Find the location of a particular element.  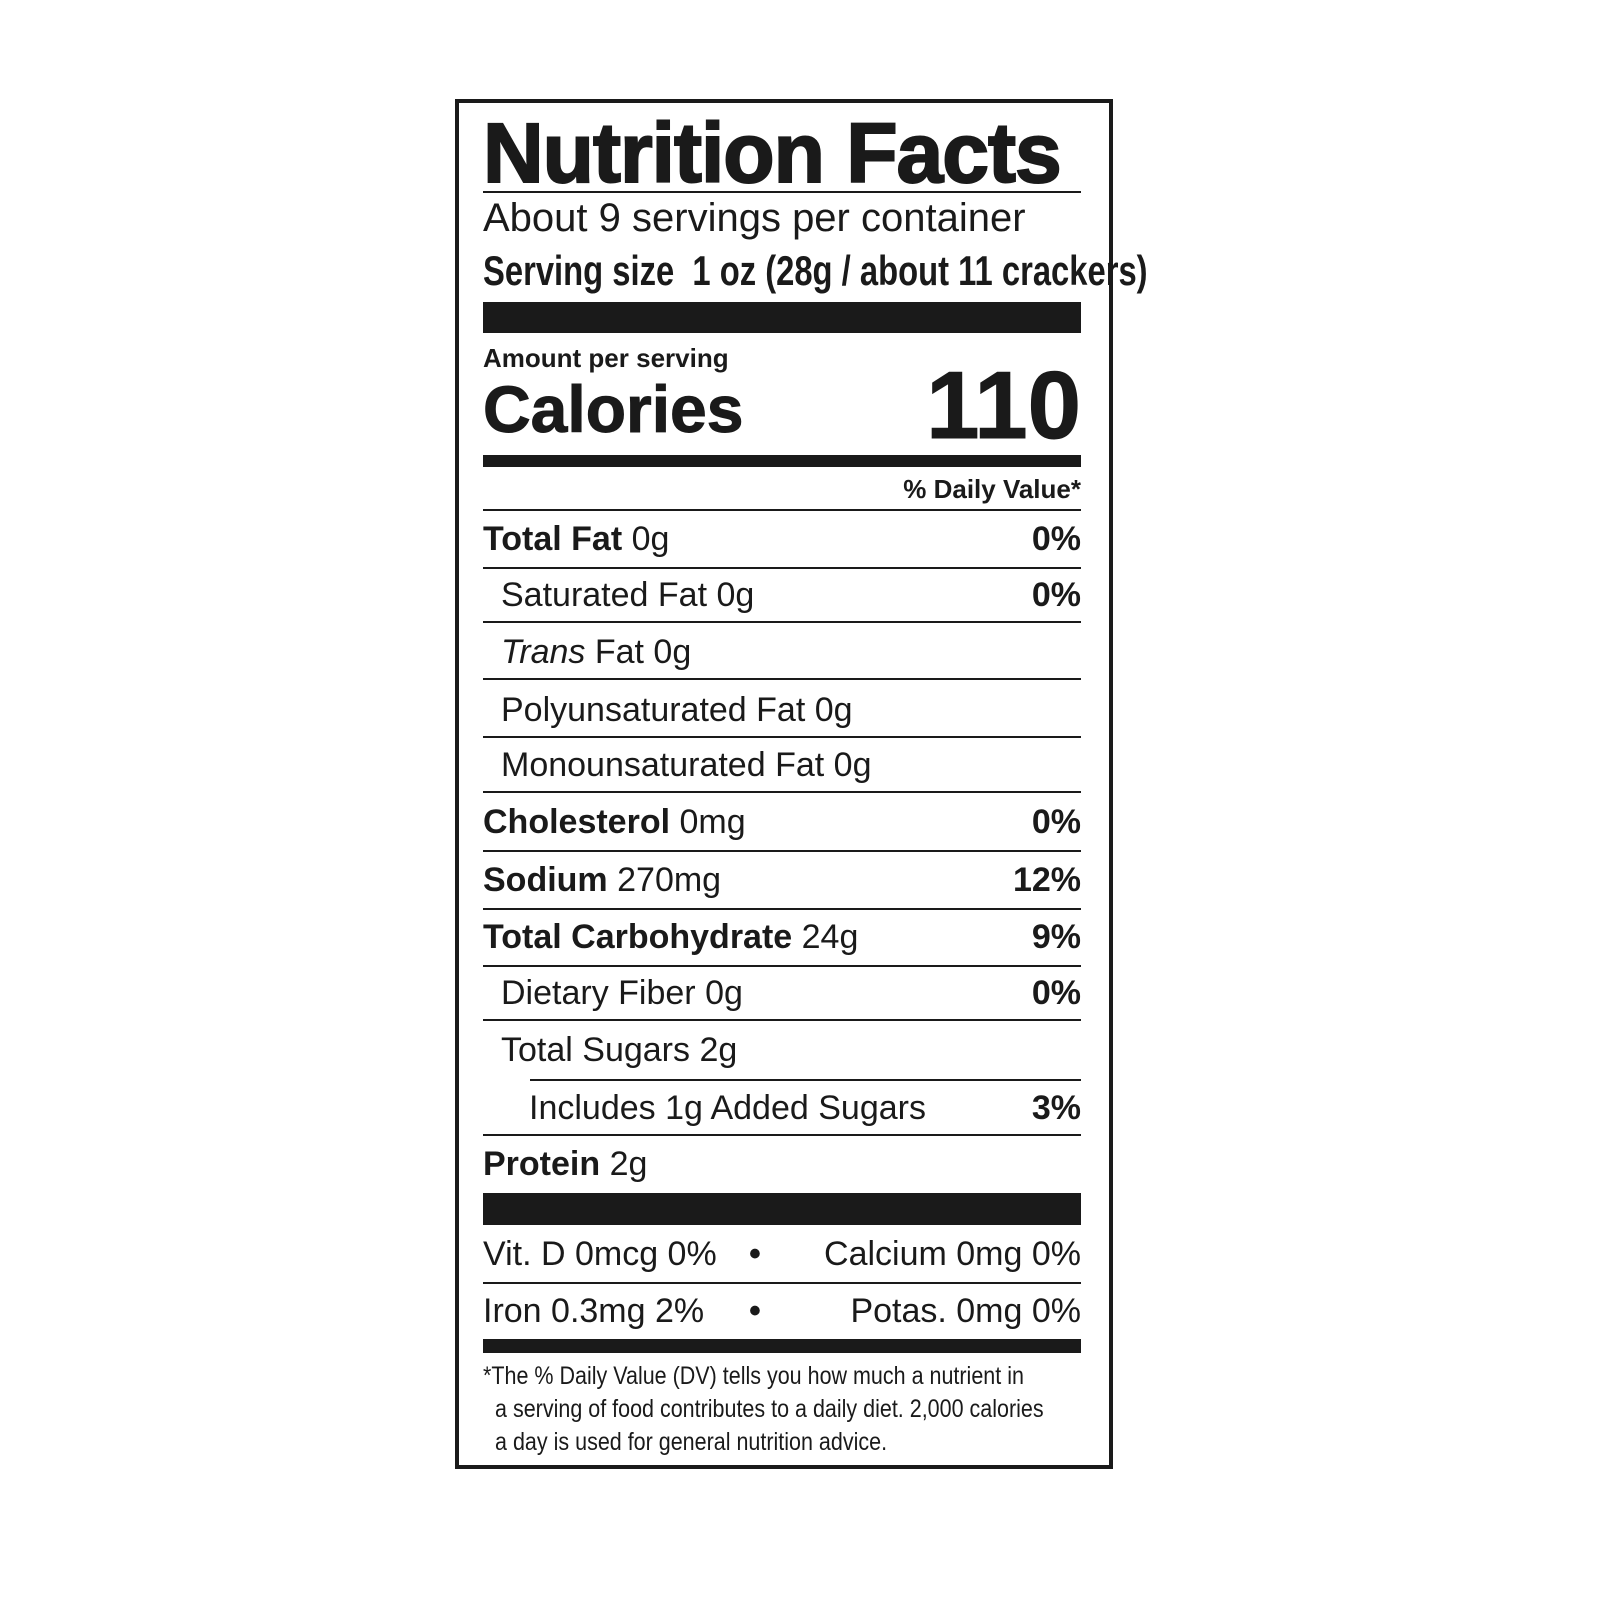

nutrient-row-trans-fat: Trans Fat 0g is located at coordinates (782, 652).